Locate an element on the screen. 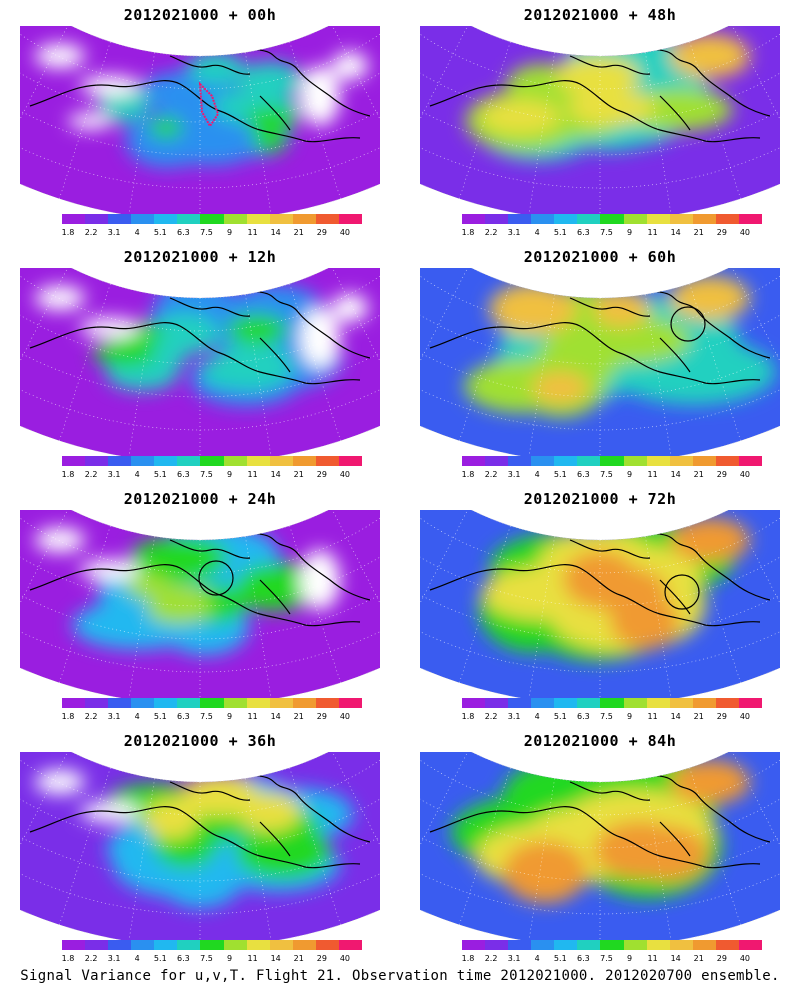 This screenshot has width=800, height=1000. panel-title: 2012021000 + 12h is located at coordinates (200, 257).